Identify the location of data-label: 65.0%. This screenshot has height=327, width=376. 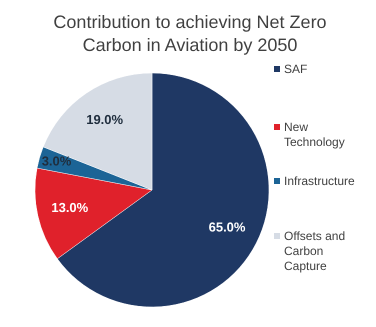
(227, 227).